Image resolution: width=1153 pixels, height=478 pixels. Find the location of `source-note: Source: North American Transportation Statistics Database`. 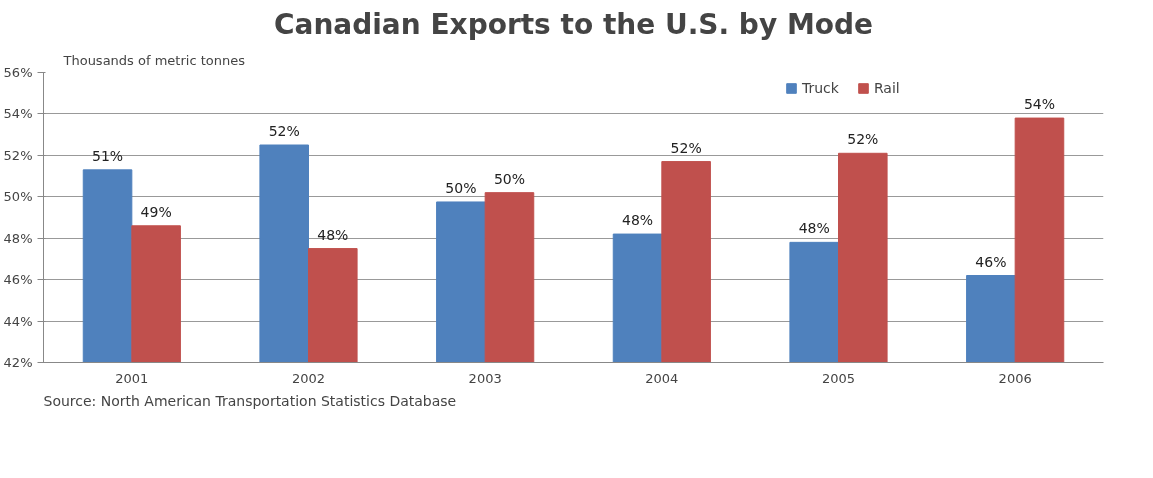

source-note: Source: North American Transportation Statistics Database is located at coordinates (250, 400).